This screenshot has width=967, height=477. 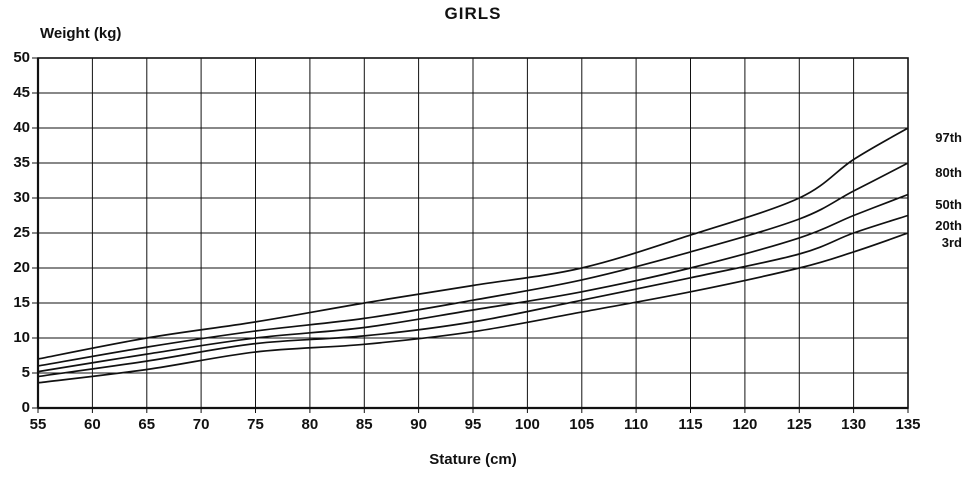 What do you see at coordinates (690, 424) in the screenshot?
I see `x-tick-label: 115` at bounding box center [690, 424].